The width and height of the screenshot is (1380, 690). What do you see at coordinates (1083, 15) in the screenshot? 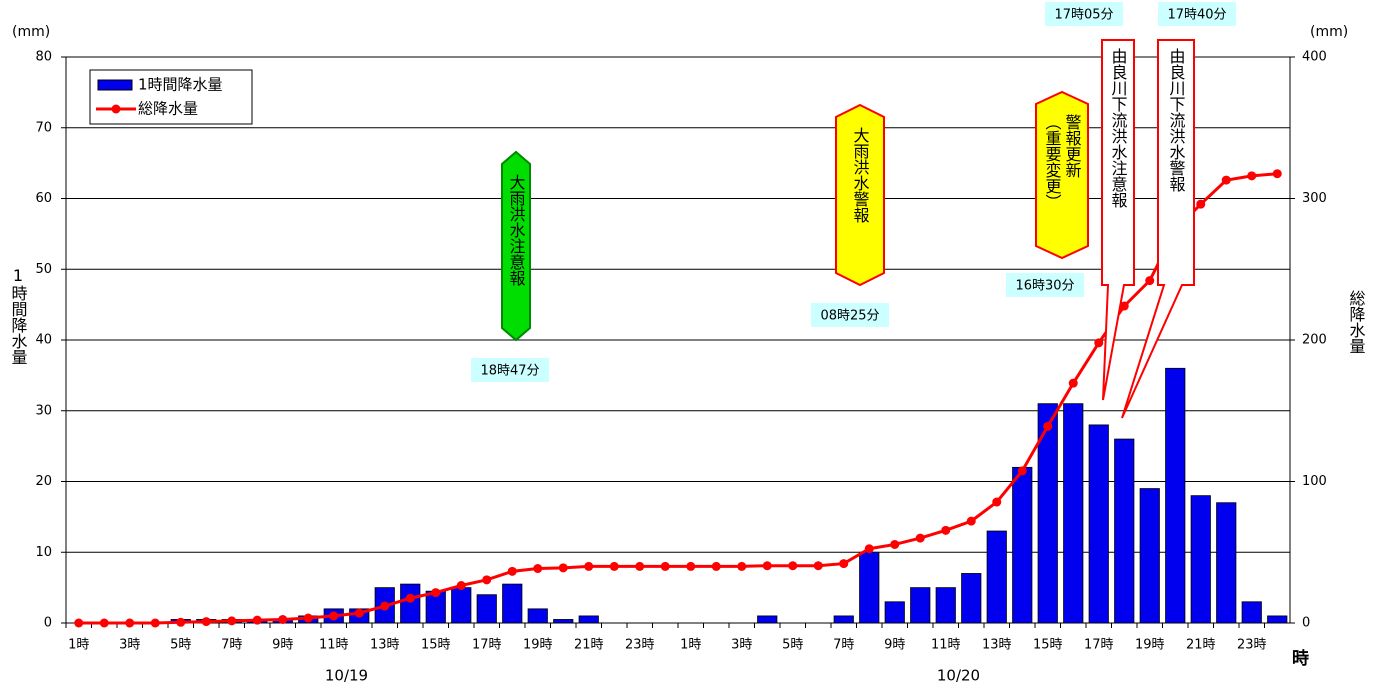
I see `annotation-time: 17時05分` at bounding box center [1083, 15].